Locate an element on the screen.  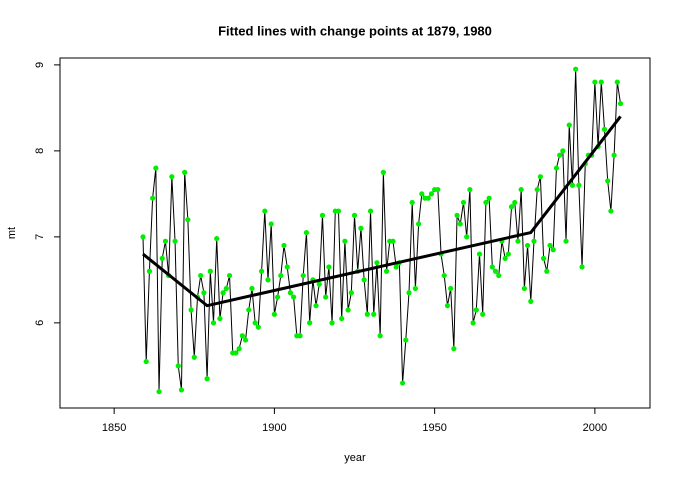
x-tick-label: 1850 is located at coordinates (114, 428).